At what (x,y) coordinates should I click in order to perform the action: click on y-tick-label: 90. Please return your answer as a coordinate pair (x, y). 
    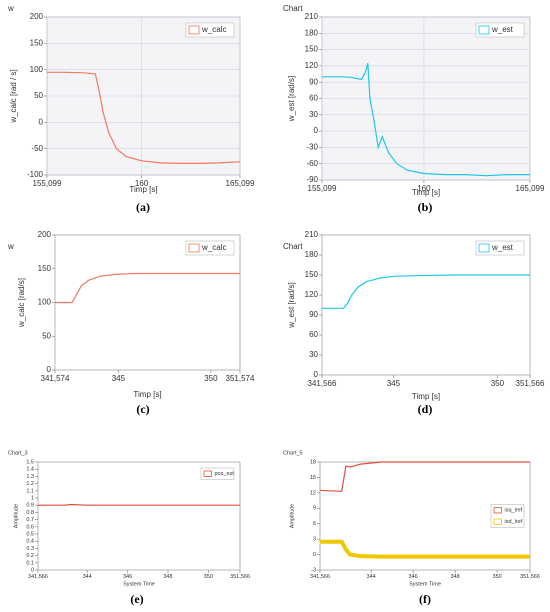
    Looking at the image, I should click on (313, 81).